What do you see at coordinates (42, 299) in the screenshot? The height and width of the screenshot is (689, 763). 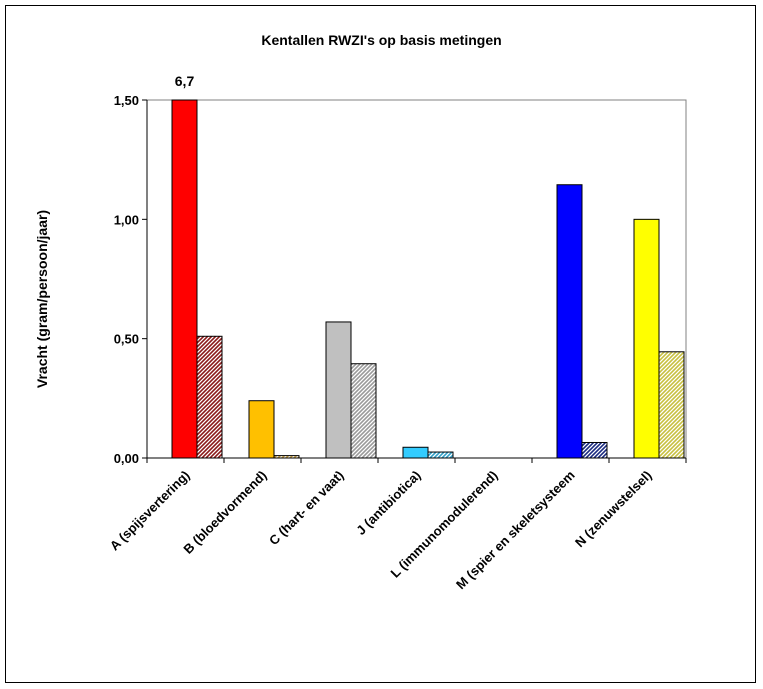 I see `y-axis-label: Vracht (gram/persoon/jaar)` at bounding box center [42, 299].